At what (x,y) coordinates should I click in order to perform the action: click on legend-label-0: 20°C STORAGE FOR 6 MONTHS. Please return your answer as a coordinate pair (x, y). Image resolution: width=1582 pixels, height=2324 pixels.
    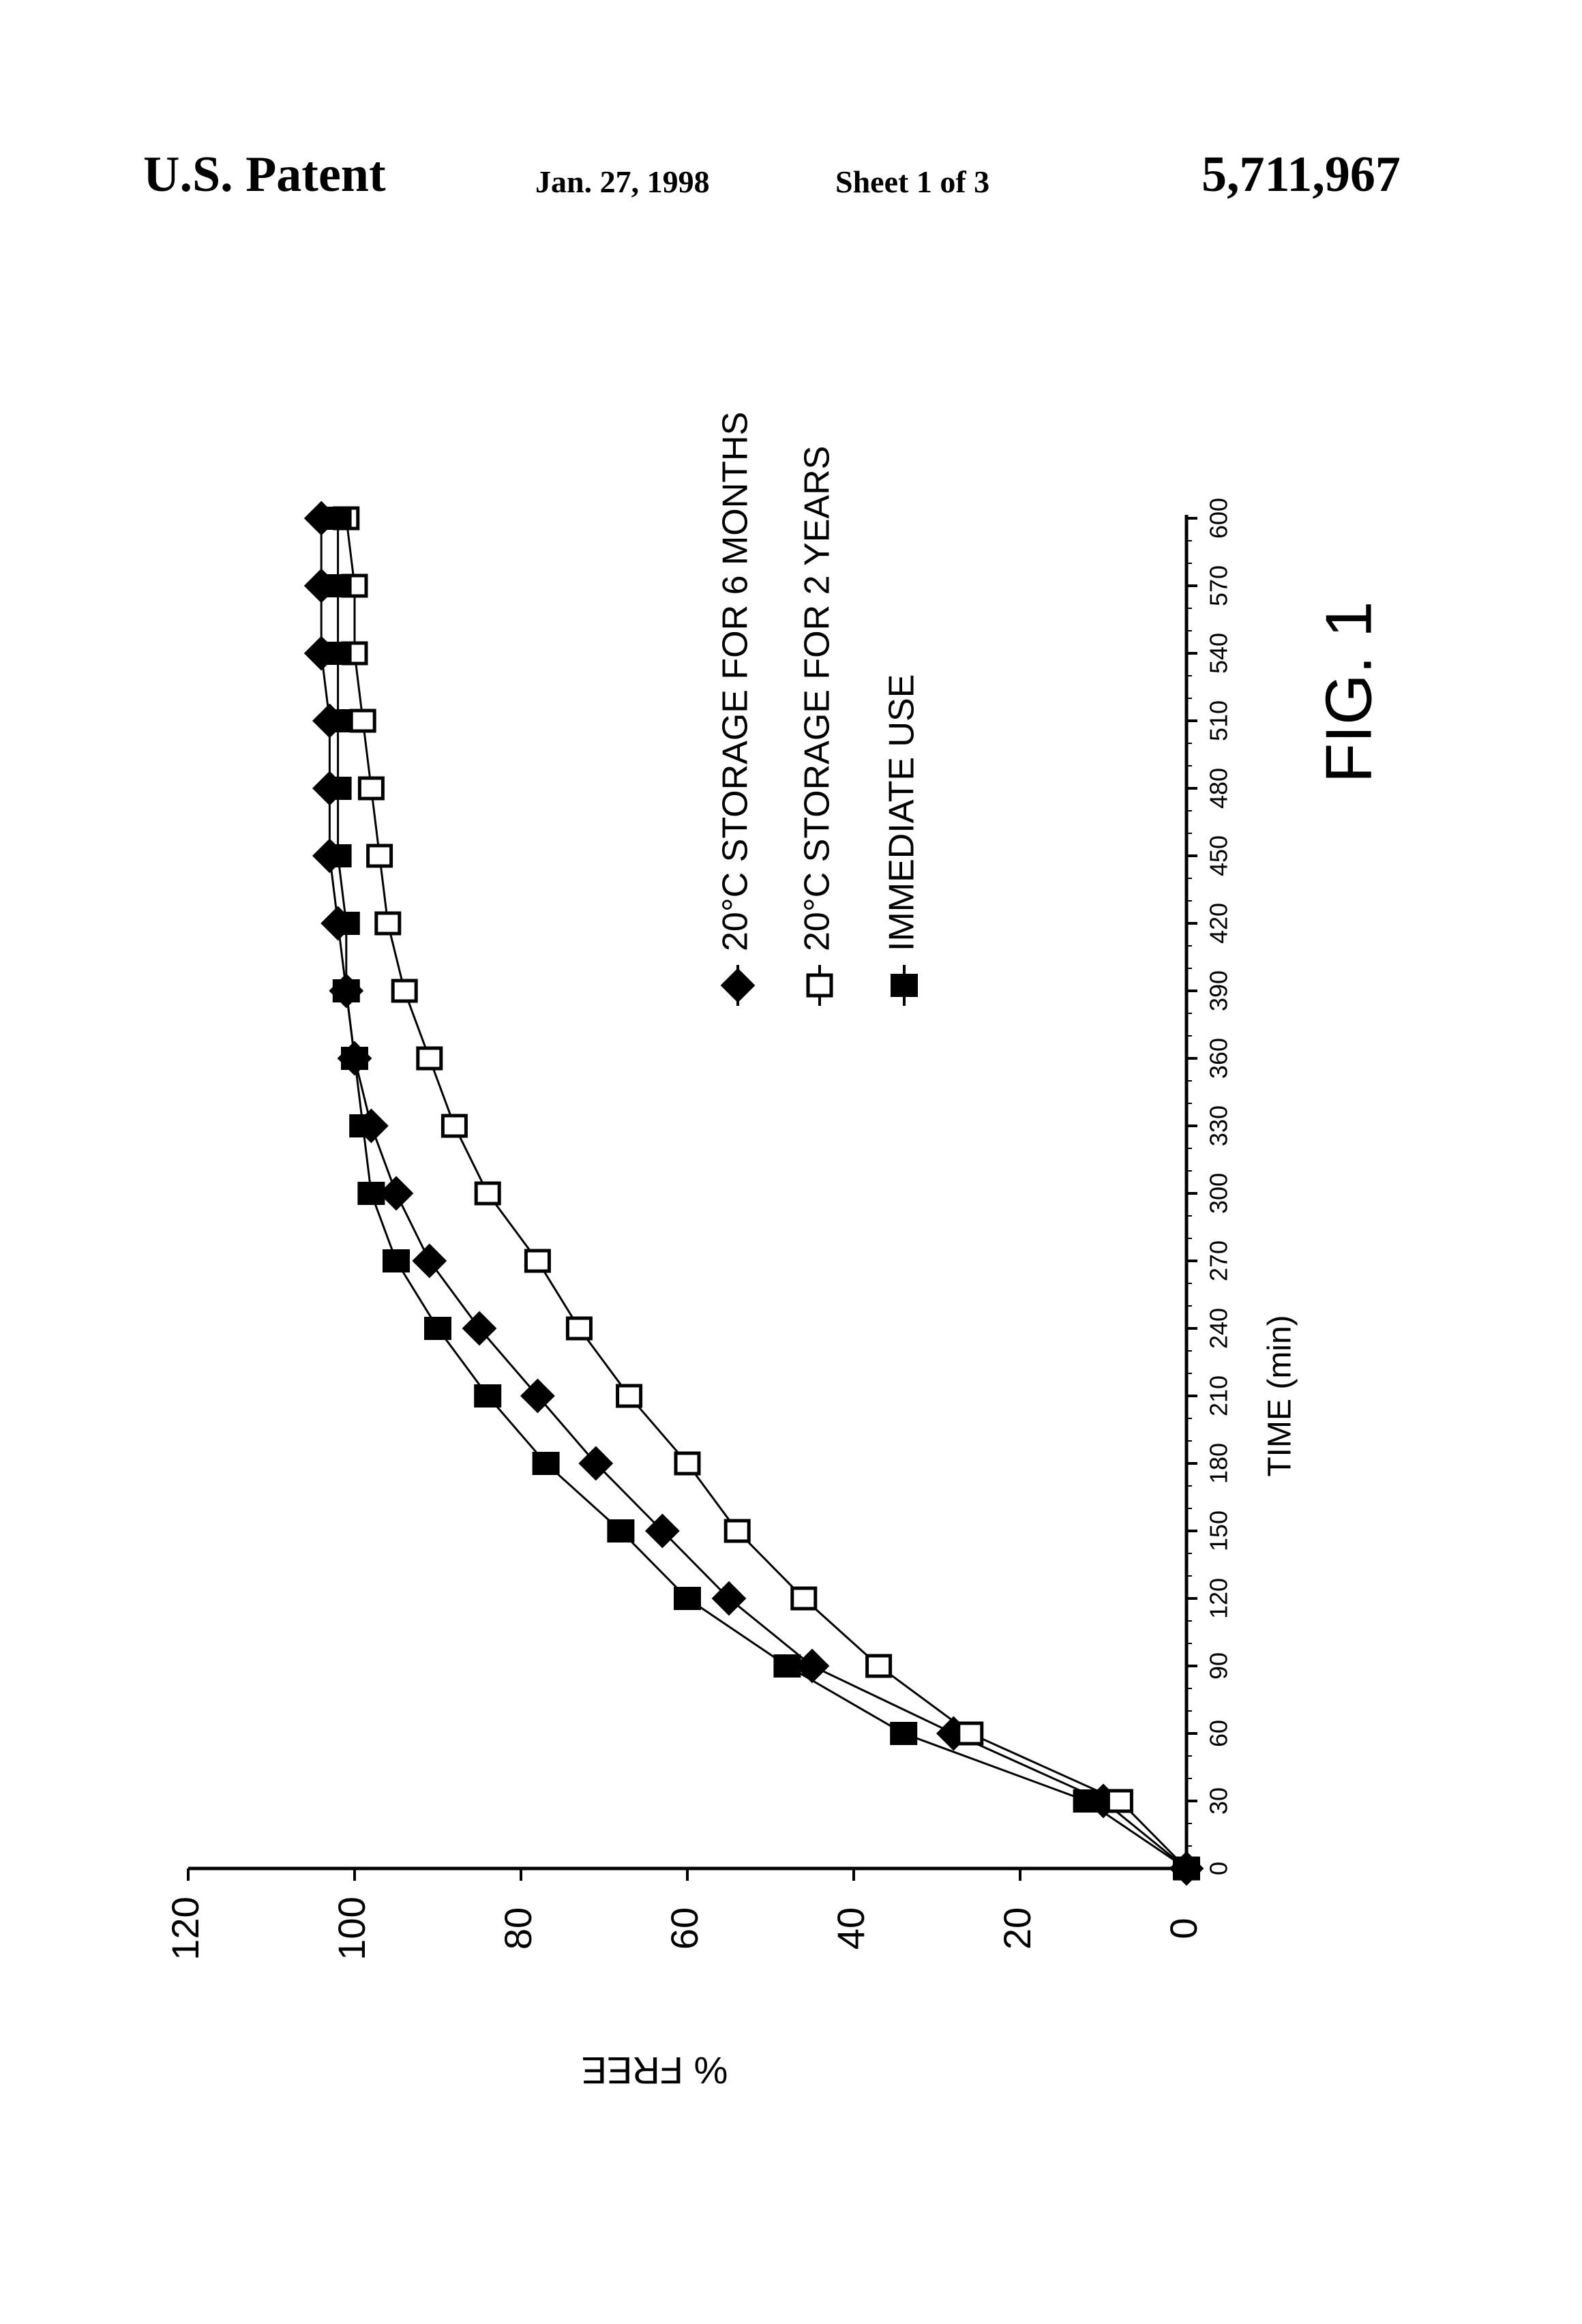
    Looking at the image, I should click on (736, 681).